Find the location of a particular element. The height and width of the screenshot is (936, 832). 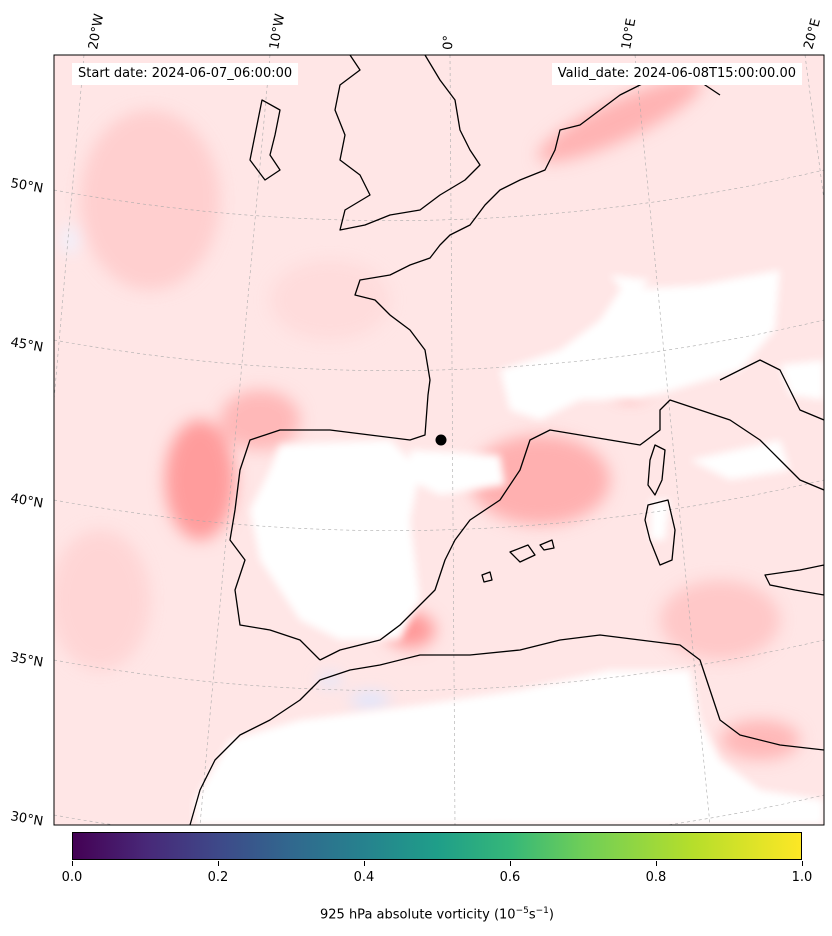

colorbar-tick-label: 0.4 is located at coordinates (364, 877).